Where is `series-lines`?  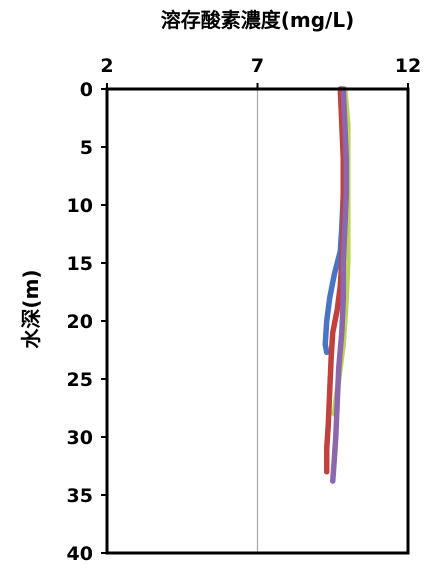
series-lines is located at coordinates (336, 285).